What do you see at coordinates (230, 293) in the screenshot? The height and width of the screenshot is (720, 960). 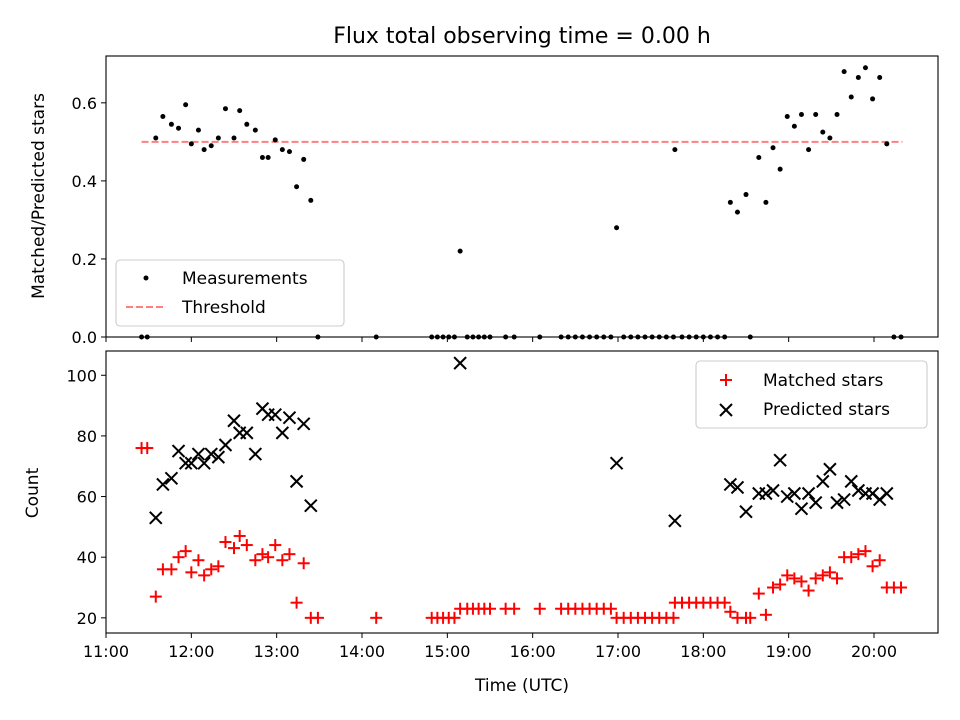 I see `top-legend: Measurements Threshold` at bounding box center [230, 293].